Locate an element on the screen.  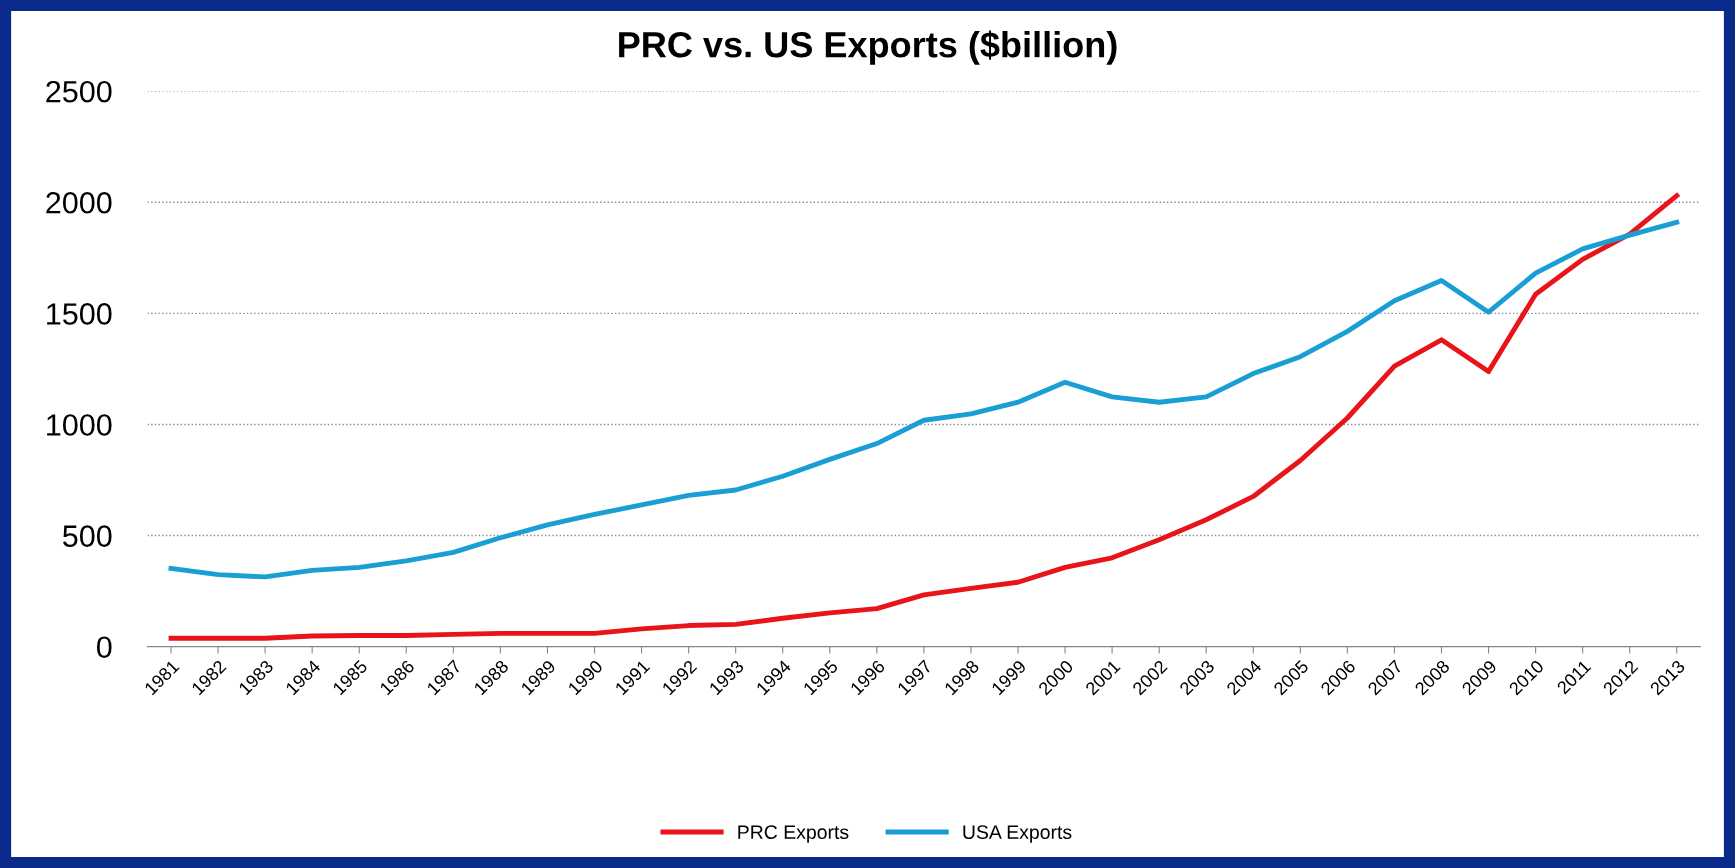
chart-title: PRC vs. US Exports ($billion) is located at coordinates (868, 47).